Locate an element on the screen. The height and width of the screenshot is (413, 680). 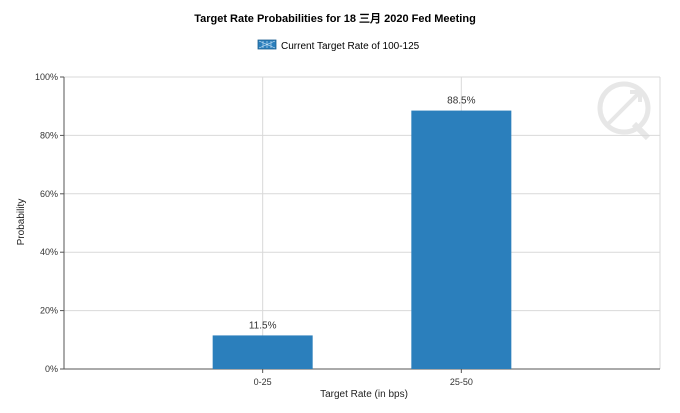
legend: Current Target Rate of 100-125 is located at coordinates (338, 45).